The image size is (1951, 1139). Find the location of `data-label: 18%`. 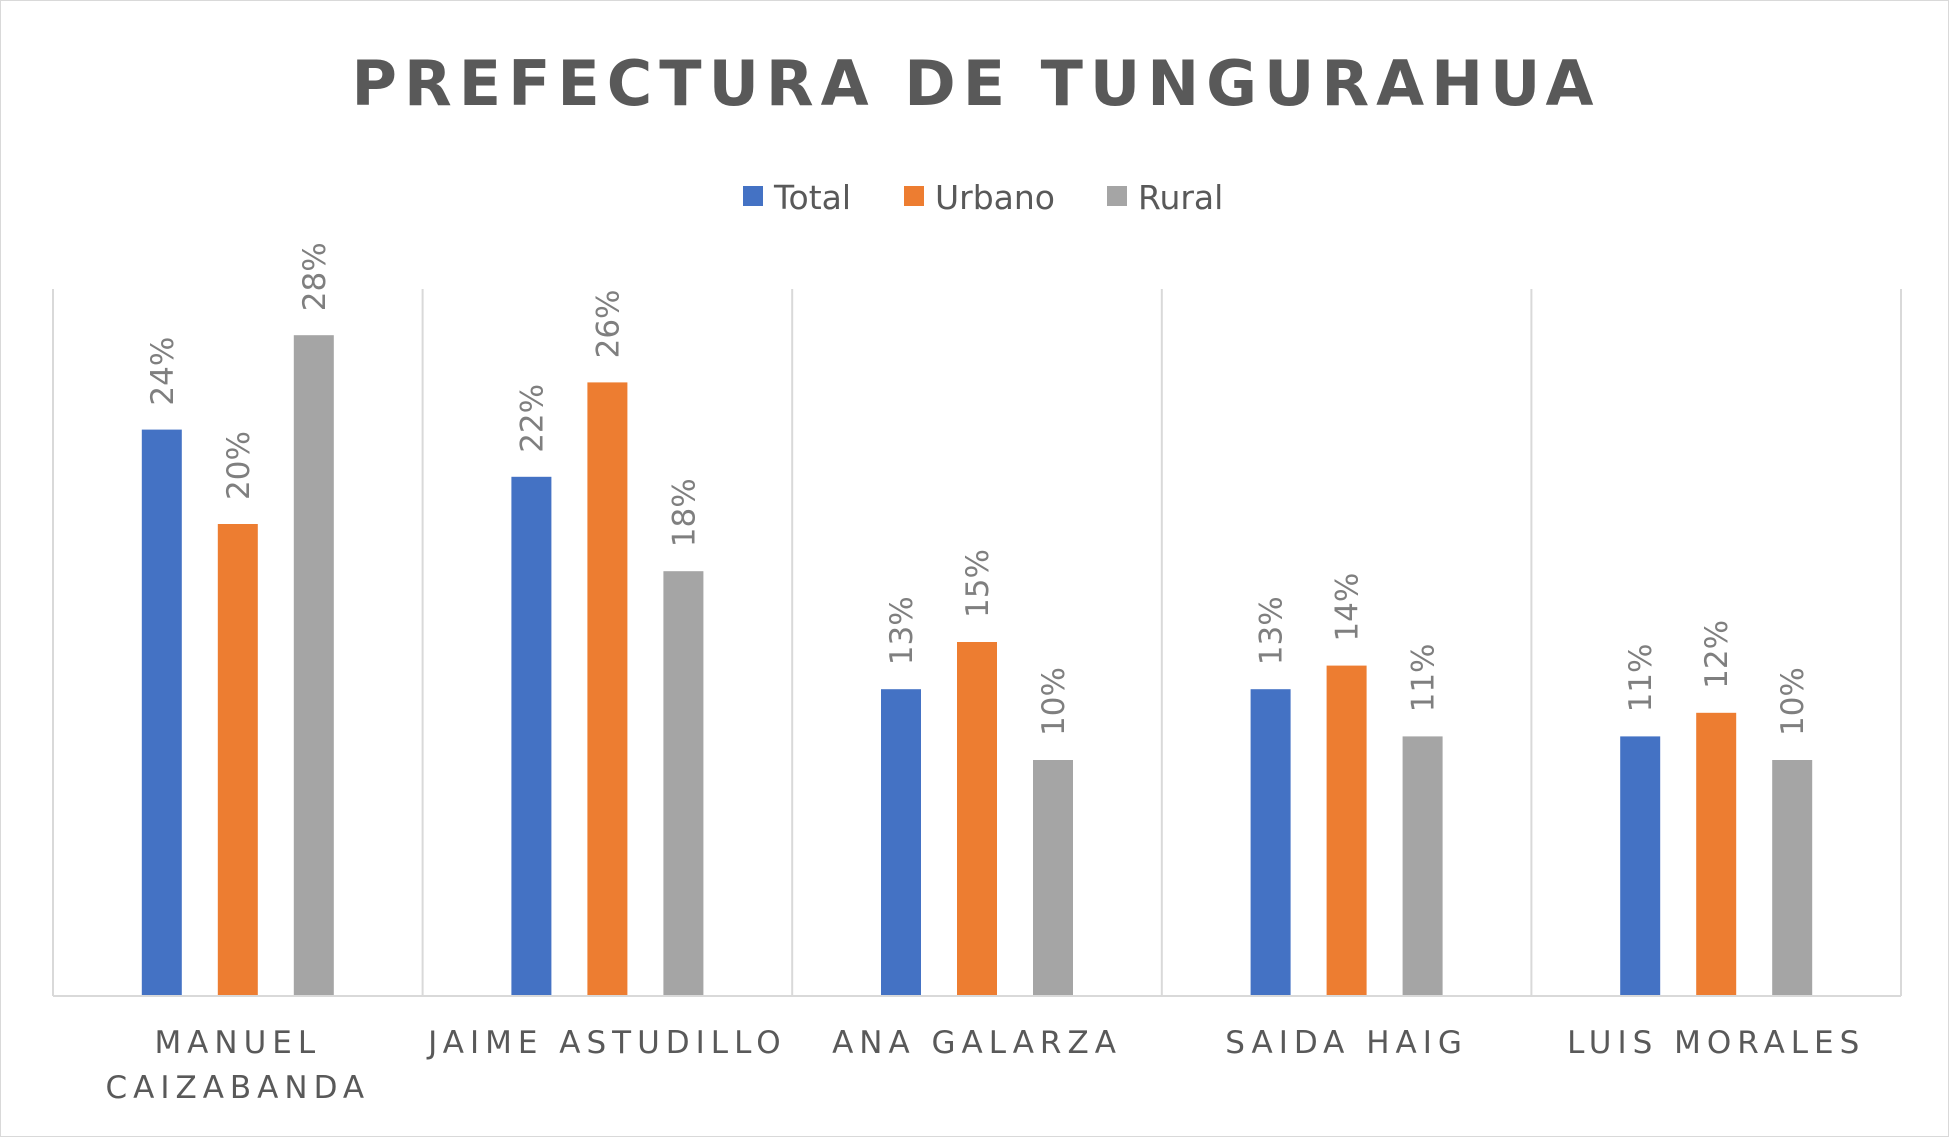

data-label: 18% is located at coordinates (684, 512).